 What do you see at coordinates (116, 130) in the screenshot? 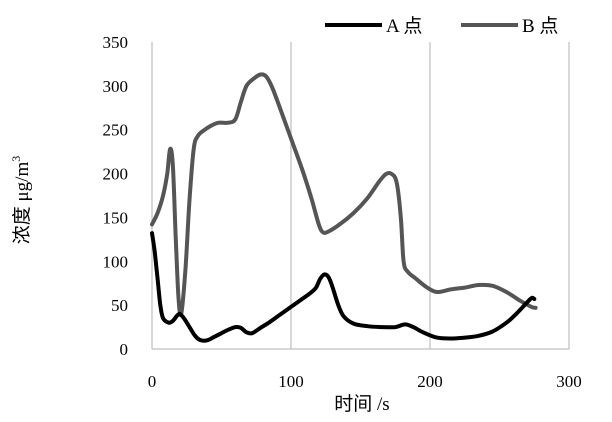
I see `y-tick-250: 250` at bounding box center [116, 130].